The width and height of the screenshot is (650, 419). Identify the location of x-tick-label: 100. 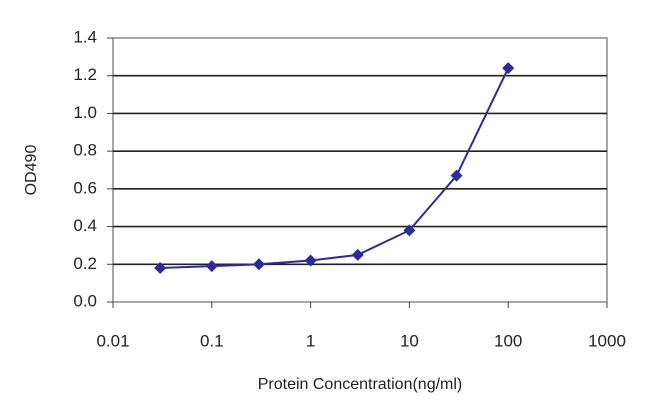
(508, 340).